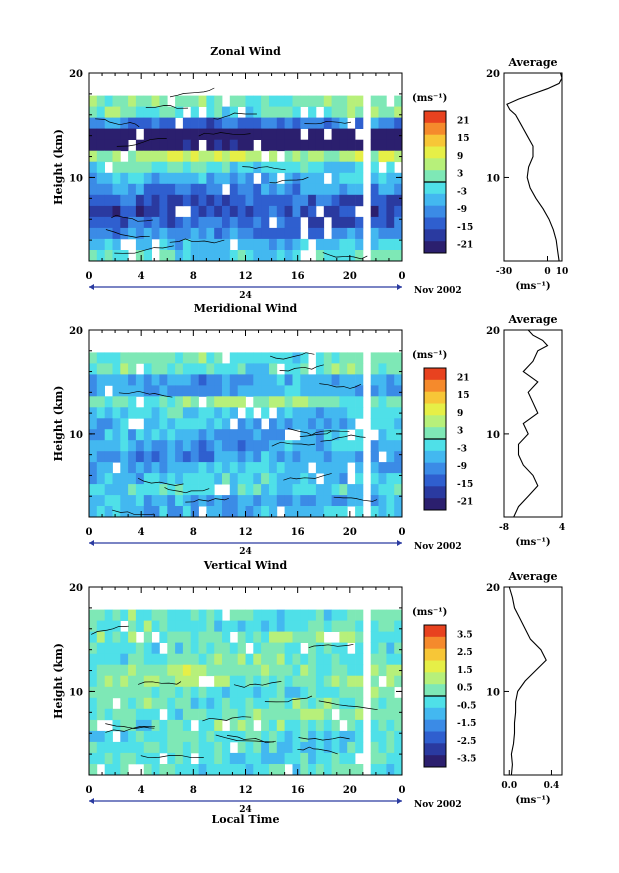 The height and width of the screenshot is (873, 619). Describe the element at coordinates (532, 576) in the screenshot. I see `profile-title: Average` at that location.